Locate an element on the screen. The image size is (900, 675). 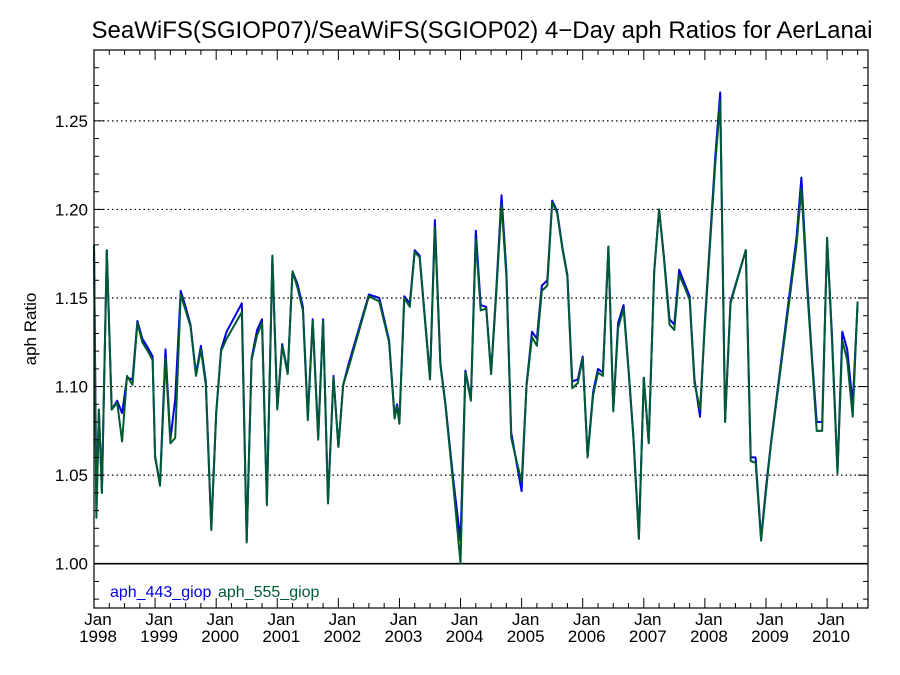
x-tick-year: 1999 is located at coordinates (159, 636).